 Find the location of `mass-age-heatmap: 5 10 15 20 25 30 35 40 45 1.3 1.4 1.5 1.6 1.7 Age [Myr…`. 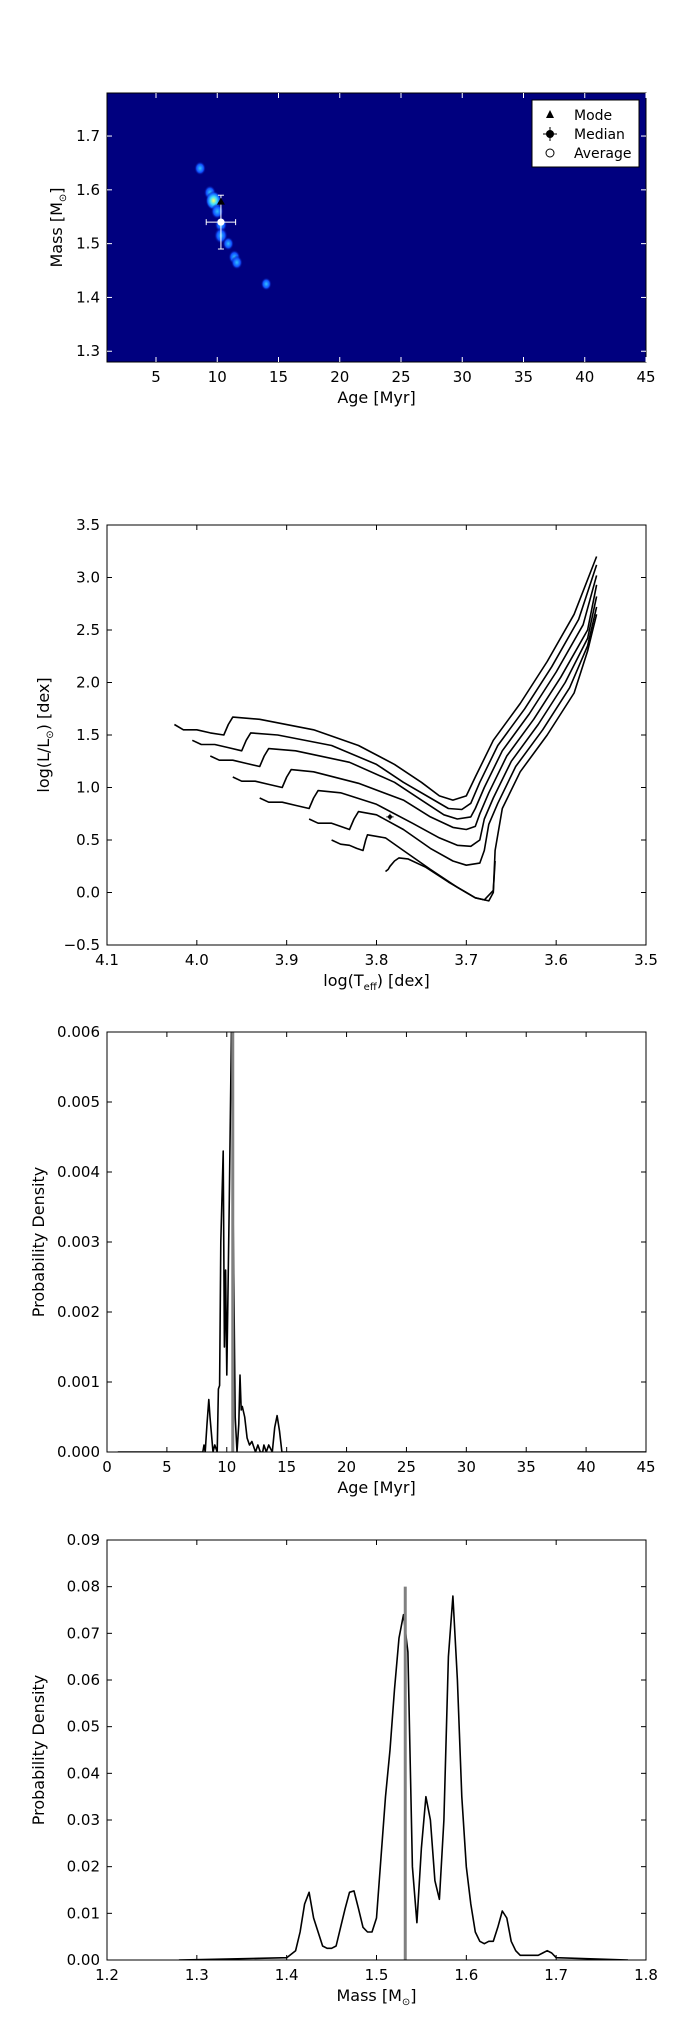

mass-age-heatmap: 5 10 15 20 25 30 35 40 45 1.3 1.4 1.5 1.6 1.7 Age [Myr… is located at coordinates (351, 249).